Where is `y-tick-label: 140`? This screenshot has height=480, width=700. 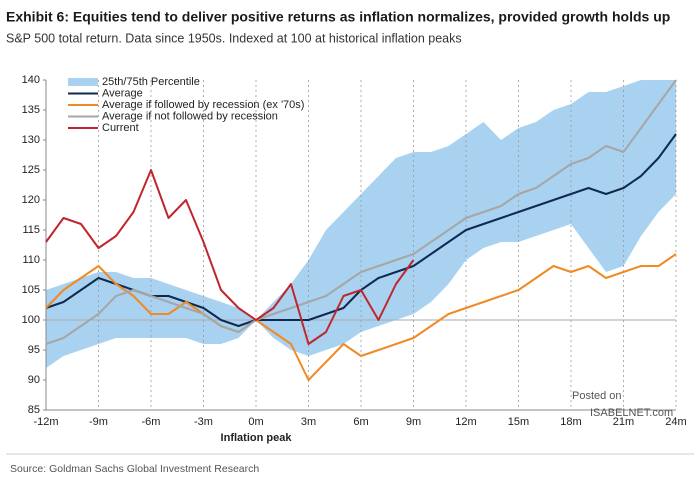 y-tick-label: 140 is located at coordinates (31, 80).